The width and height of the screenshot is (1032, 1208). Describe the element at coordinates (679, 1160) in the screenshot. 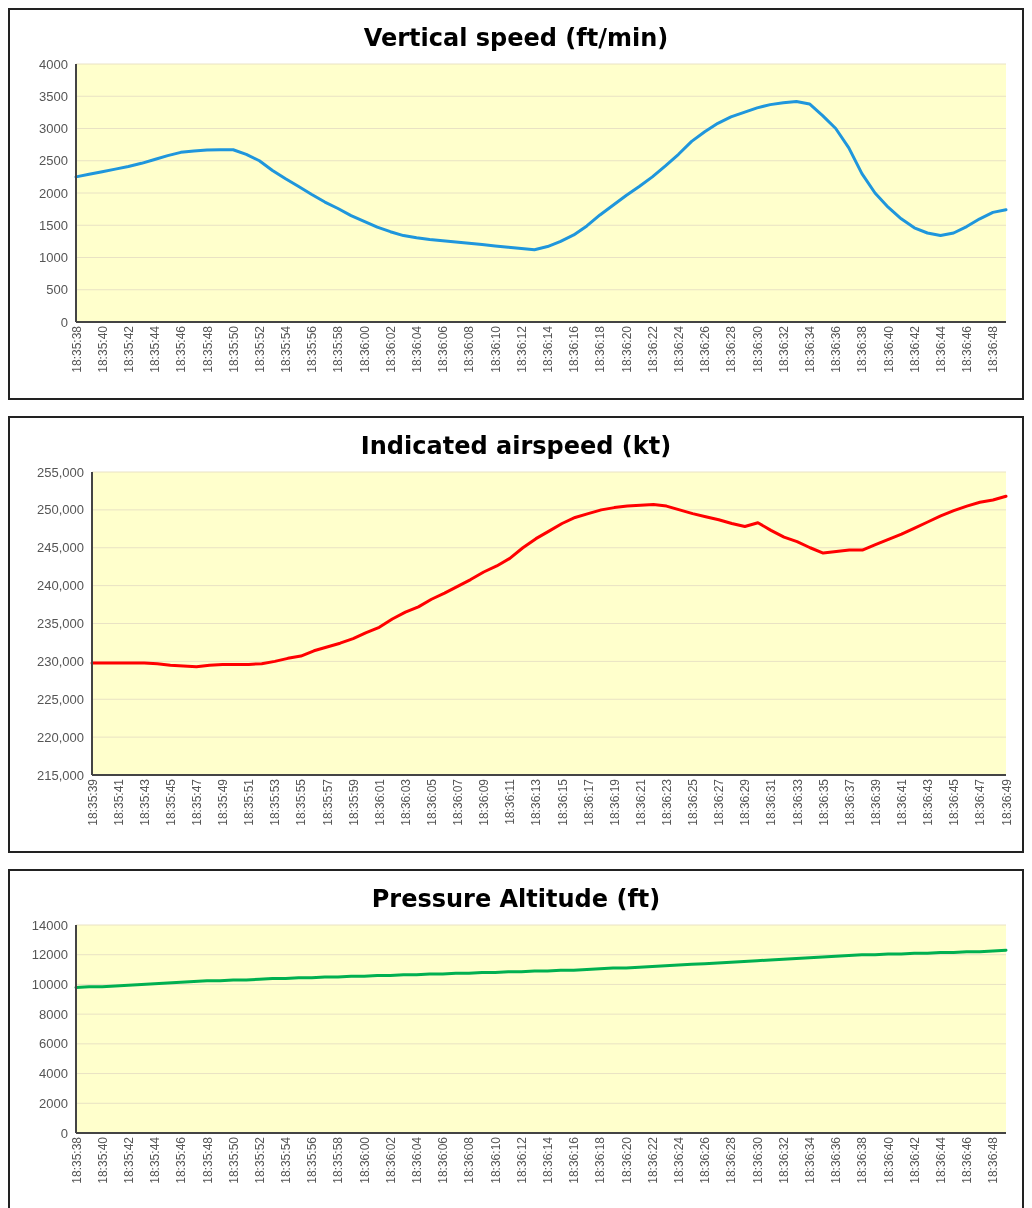

I see `x-tick-label: 18:36:24` at that location.